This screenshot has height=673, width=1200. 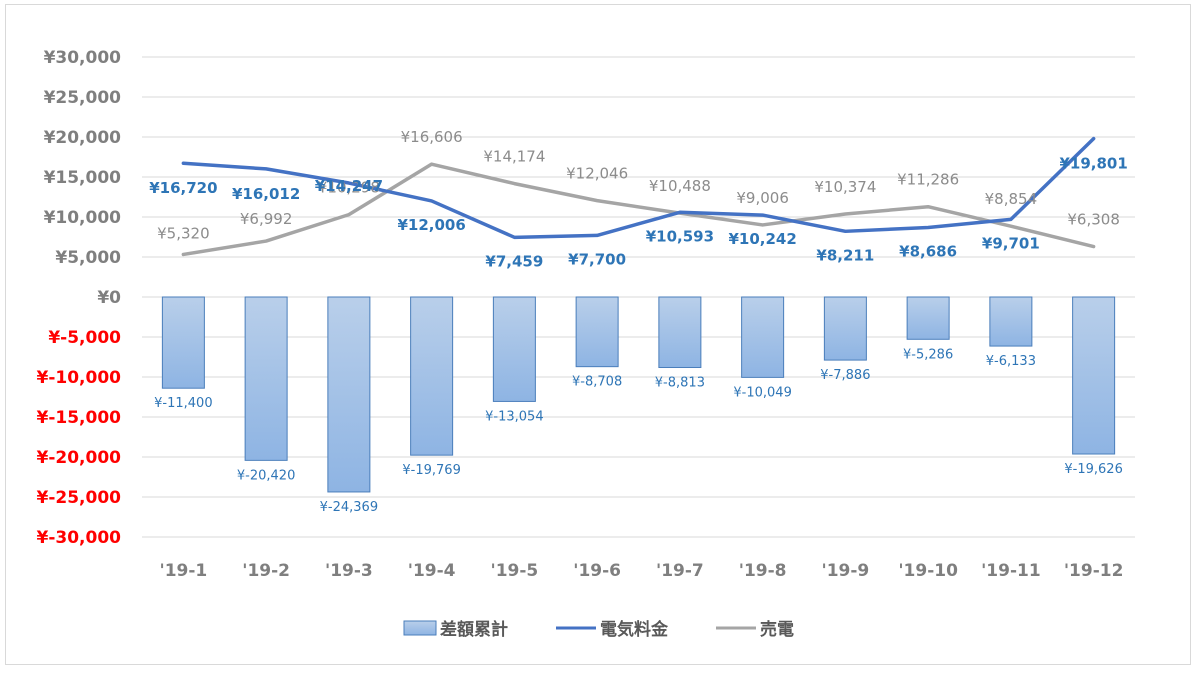 What do you see at coordinates (598, 629) in the screenshot?
I see `legend: 差額累計 電気料金 売電` at bounding box center [598, 629].